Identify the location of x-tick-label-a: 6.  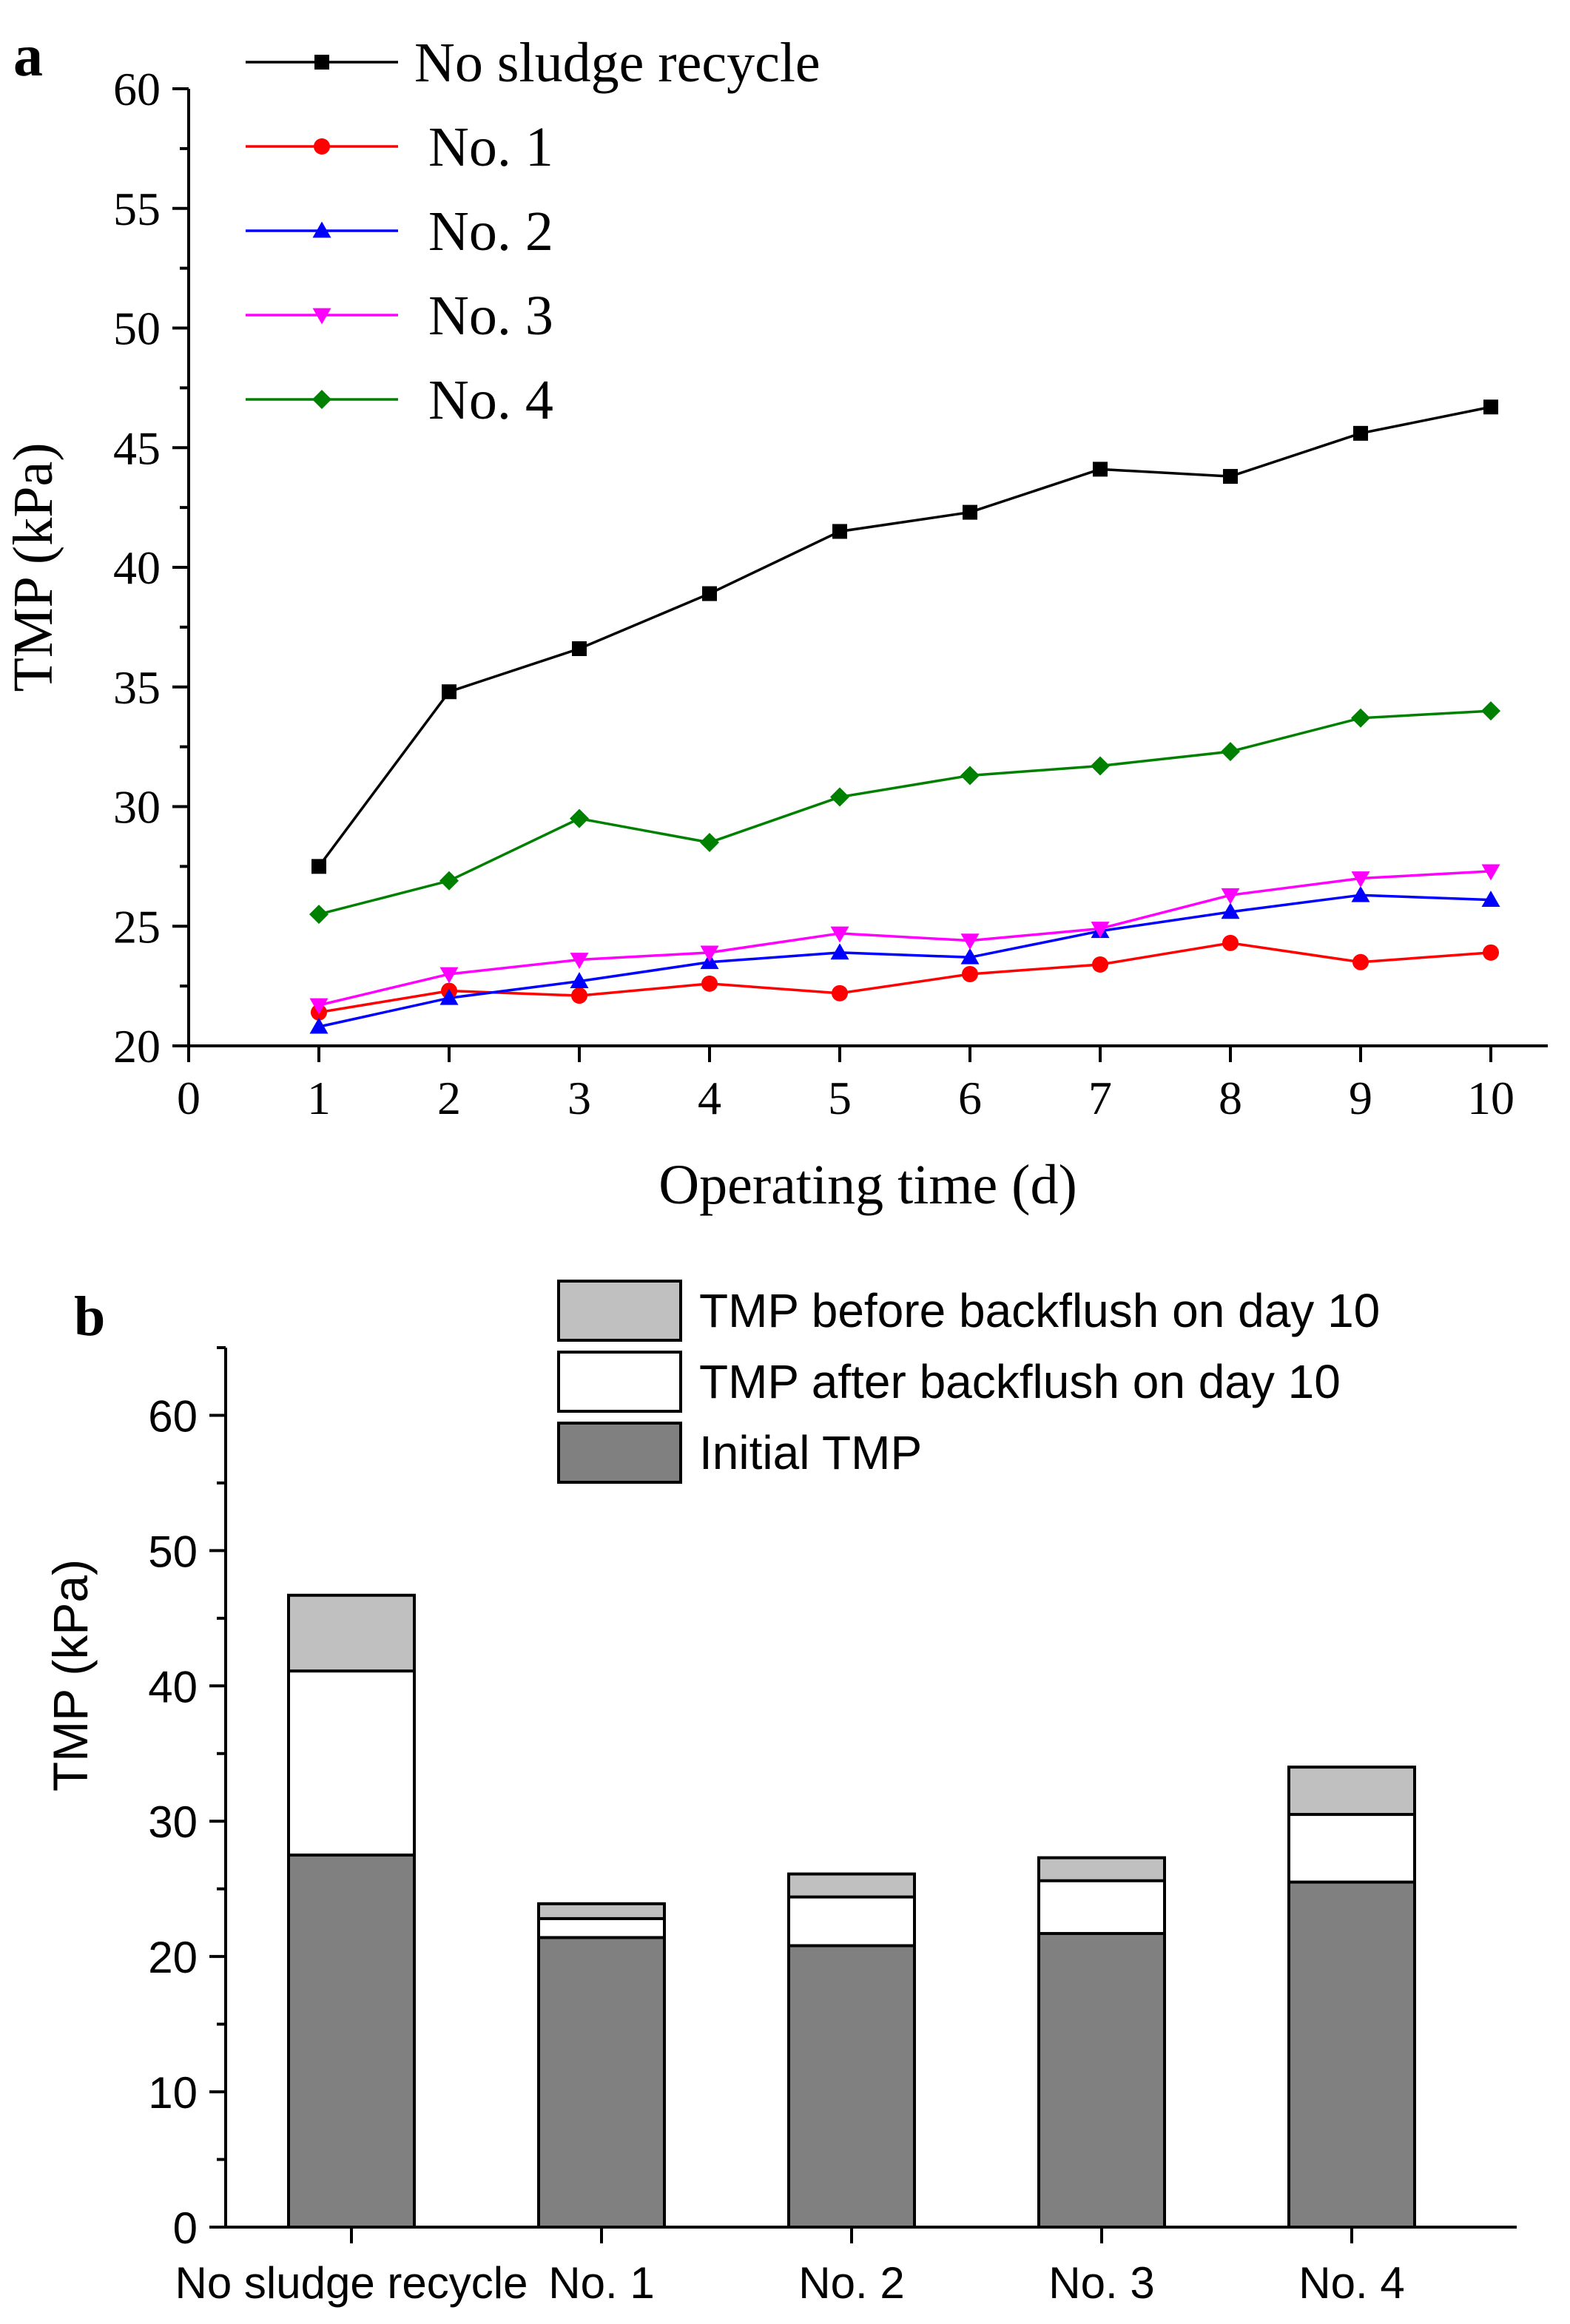
(970, 1098).